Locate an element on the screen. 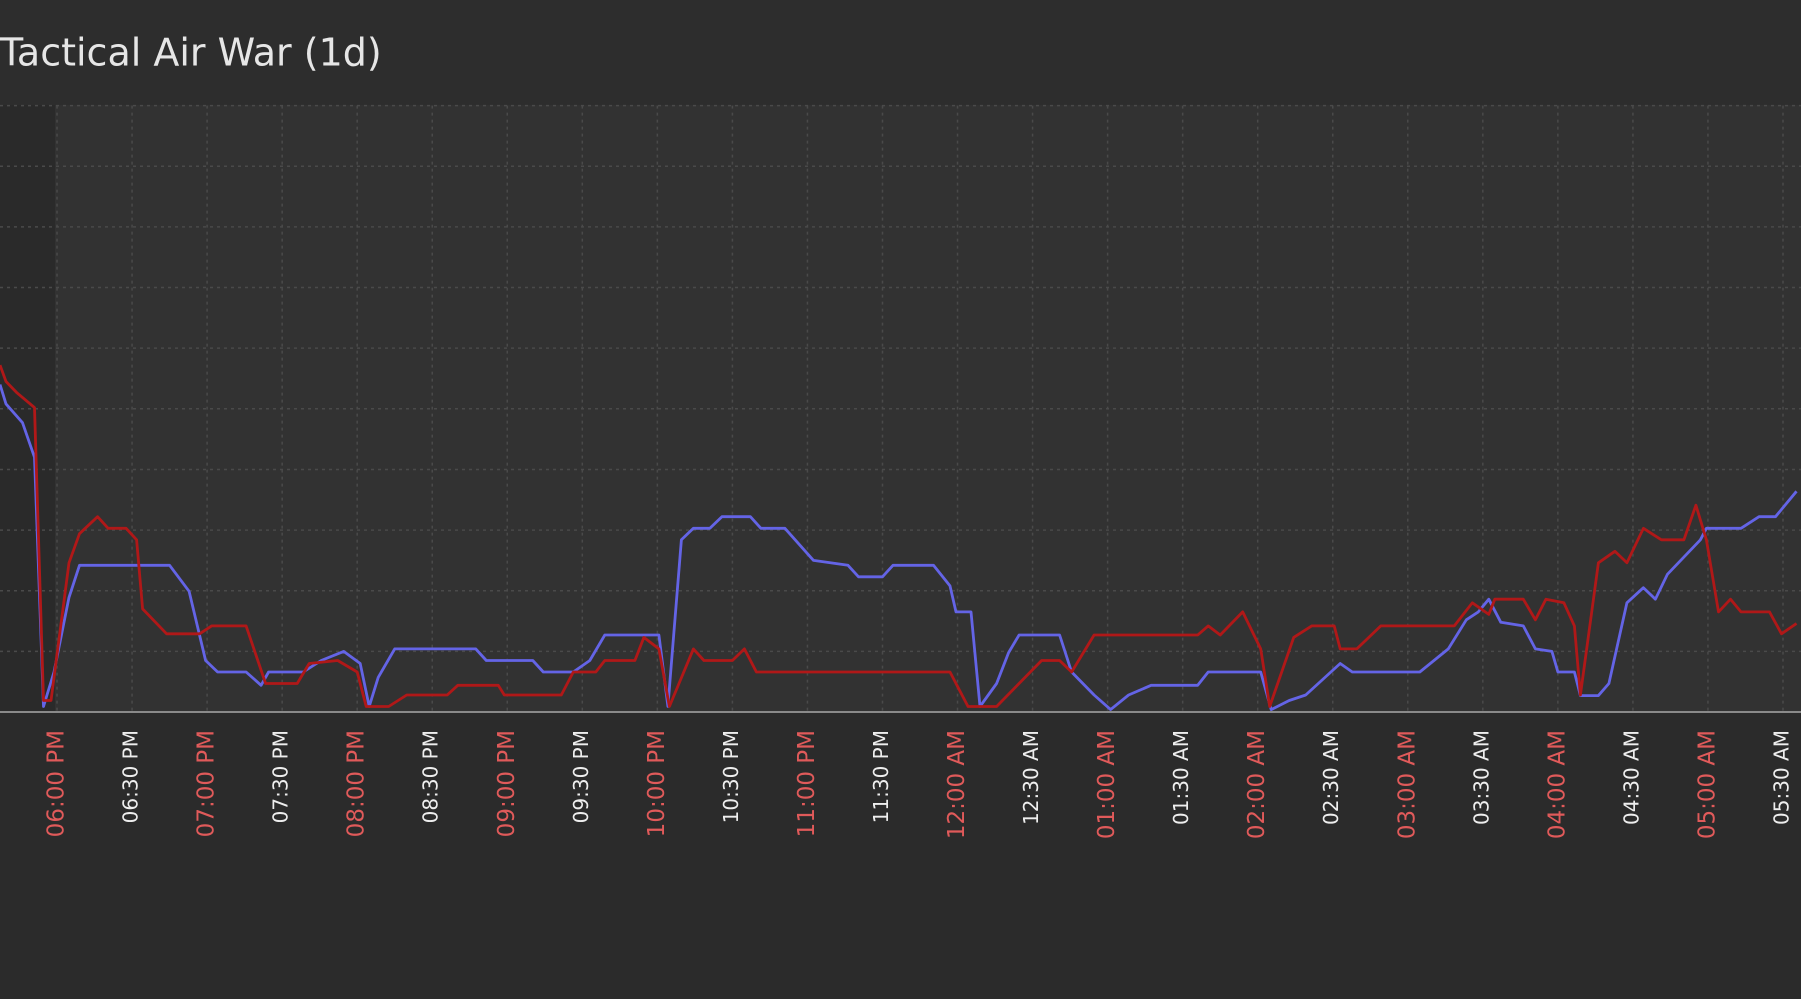 The image size is (1801, 999). x-tick-label: 11:00 PM is located at coordinates (807, 783).